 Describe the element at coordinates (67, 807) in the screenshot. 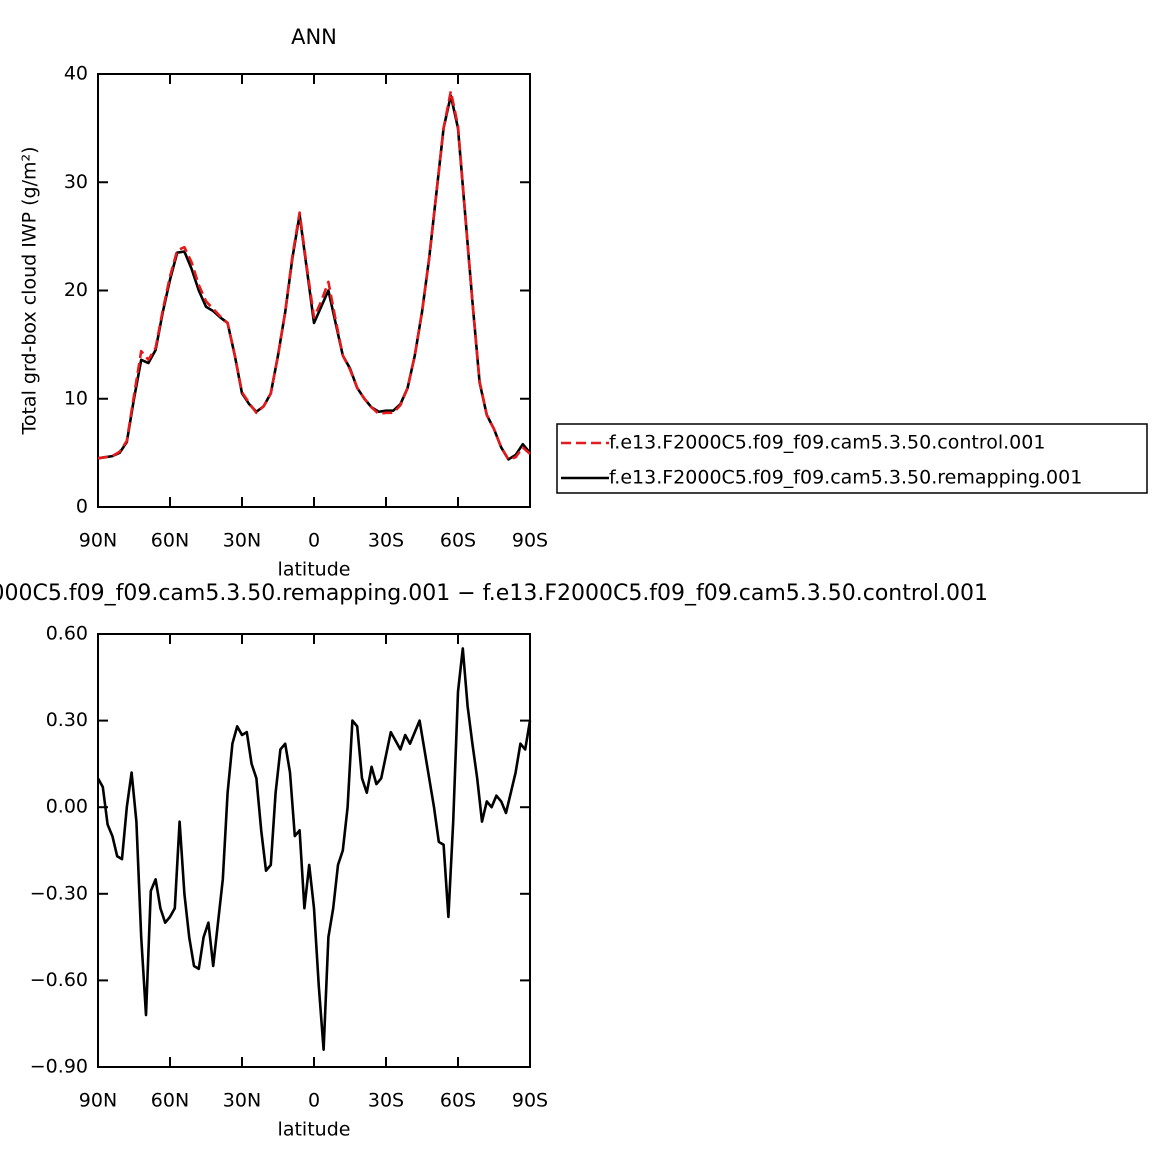

I see `y-tick-label: 0.00` at that location.